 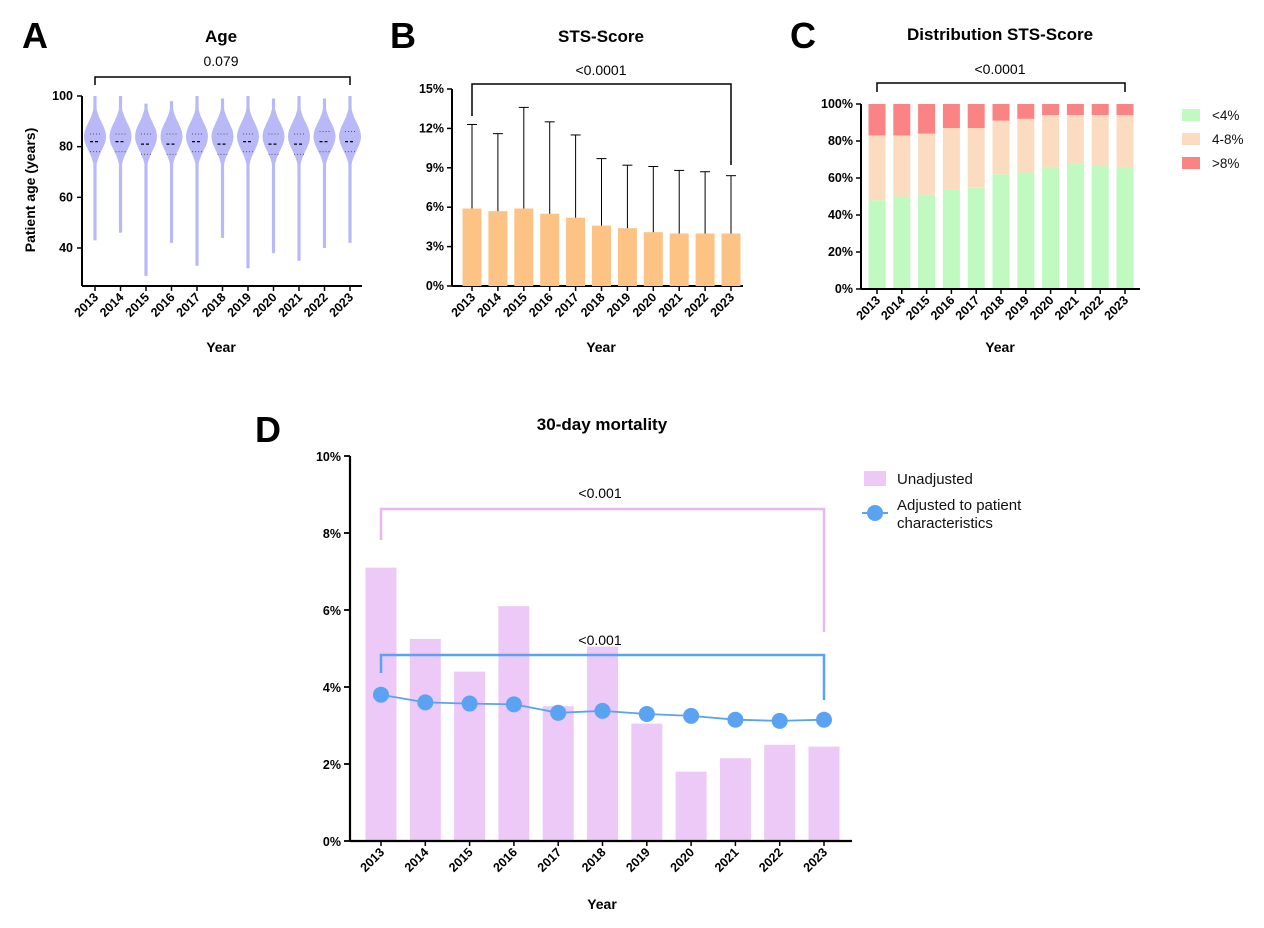 I want to click on b-x-tick-label: 2021, so click(x=671, y=305).